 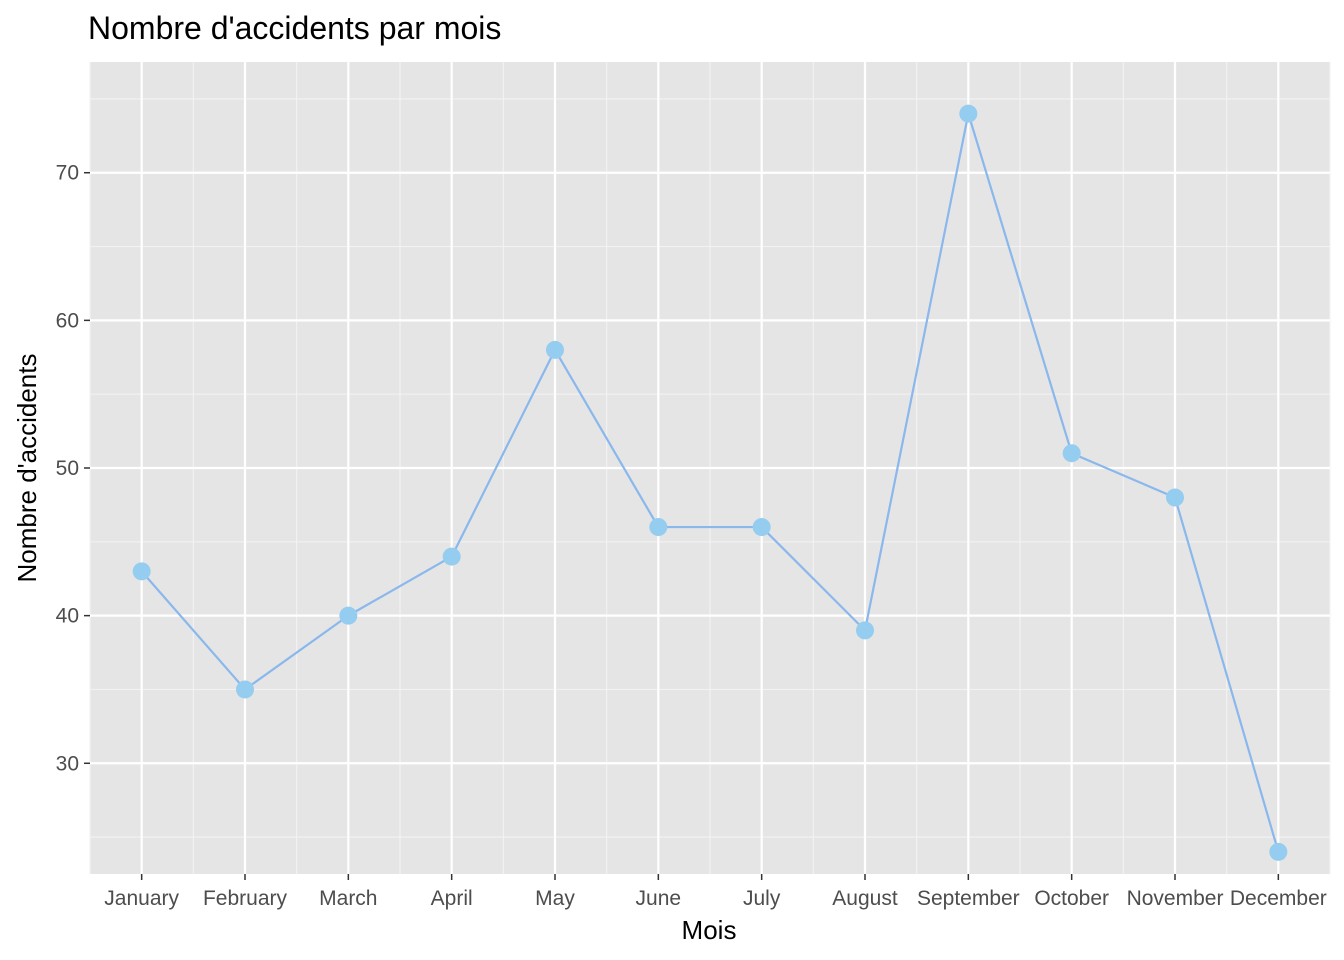 What do you see at coordinates (451, 556) in the screenshot?
I see `data-point-april` at bounding box center [451, 556].